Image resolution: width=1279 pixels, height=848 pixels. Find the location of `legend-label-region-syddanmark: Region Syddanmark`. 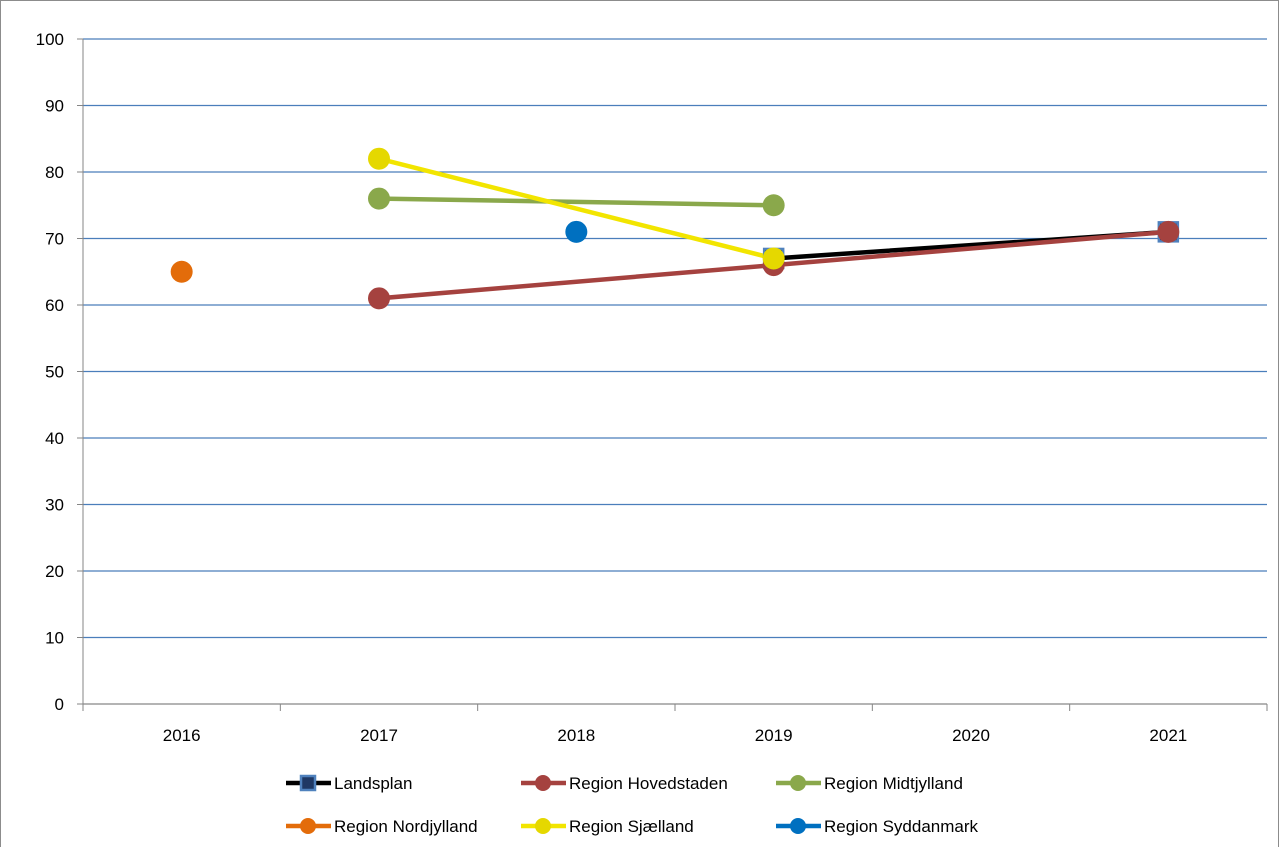

legend-label-region-syddanmark: Region Syddanmark is located at coordinates (901, 826).